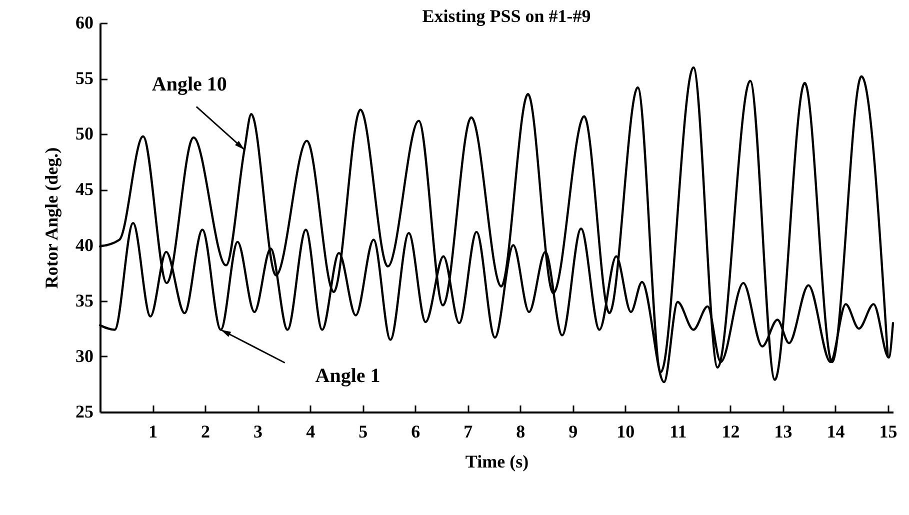 Image resolution: width=909 pixels, height=515 pixels. Describe the element at coordinates (85, 189) in the screenshot. I see `y-tick-label: 45` at that location.